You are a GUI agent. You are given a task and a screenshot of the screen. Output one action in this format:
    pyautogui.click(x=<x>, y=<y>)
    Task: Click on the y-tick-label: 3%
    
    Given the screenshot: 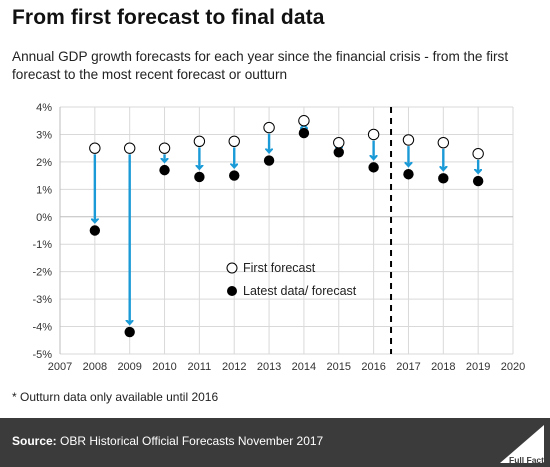 What is the action you would take?
    pyautogui.click(x=44, y=135)
    